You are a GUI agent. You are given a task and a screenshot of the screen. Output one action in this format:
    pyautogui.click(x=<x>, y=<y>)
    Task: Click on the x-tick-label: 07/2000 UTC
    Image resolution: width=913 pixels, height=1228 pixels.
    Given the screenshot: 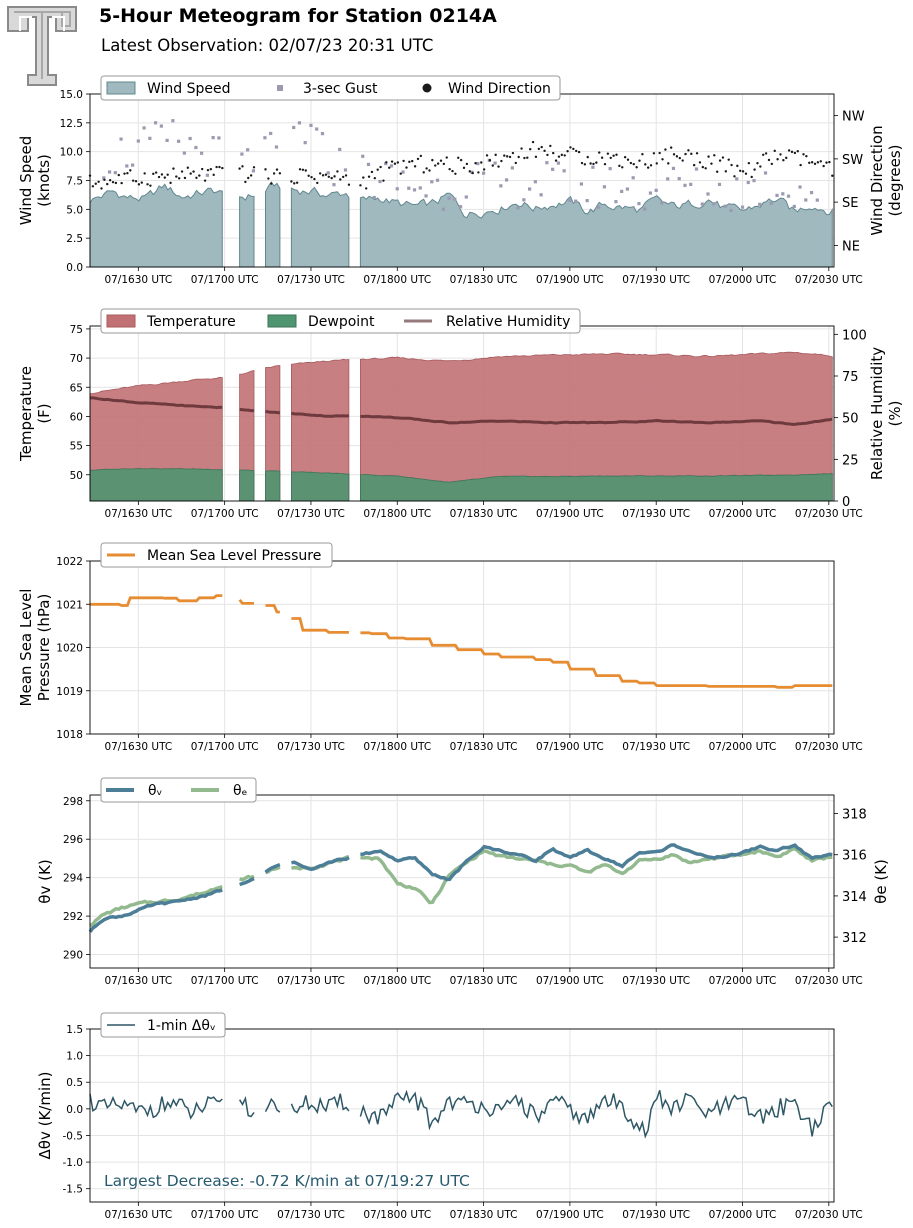 What is the action you would take?
    pyautogui.click(x=743, y=1215)
    